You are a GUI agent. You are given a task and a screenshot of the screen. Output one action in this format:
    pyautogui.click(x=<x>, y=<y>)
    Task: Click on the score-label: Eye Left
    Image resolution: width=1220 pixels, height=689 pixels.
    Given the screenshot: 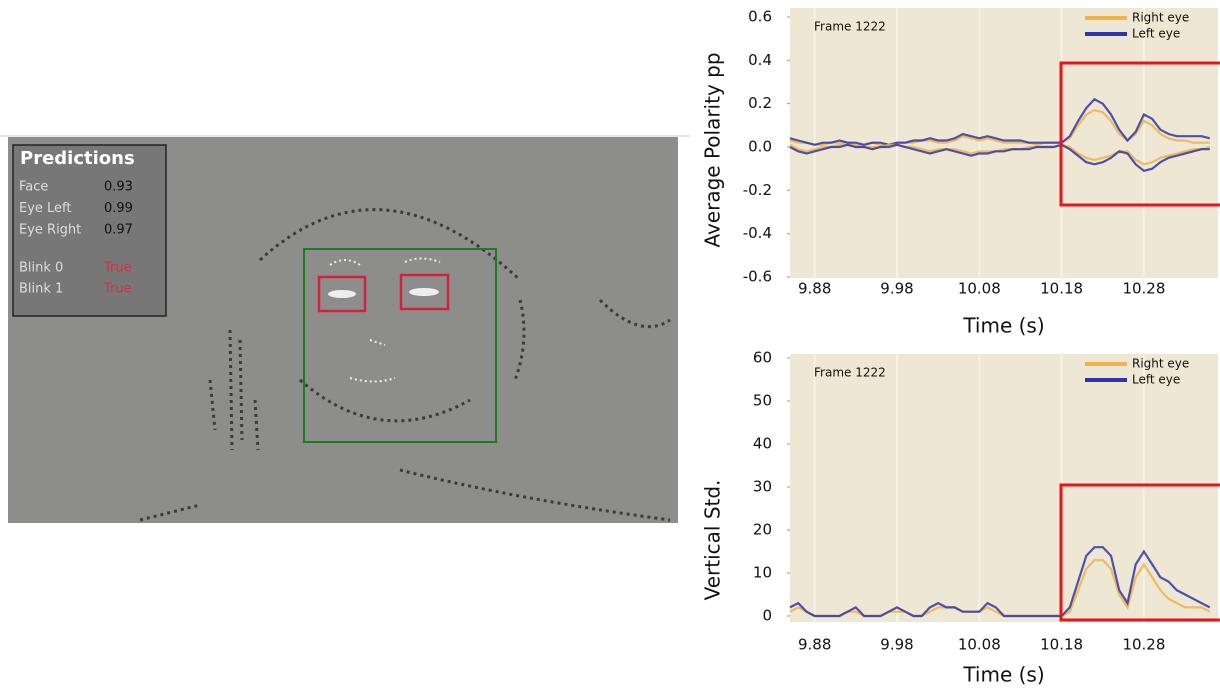 What is the action you would take?
    pyautogui.click(x=45, y=208)
    